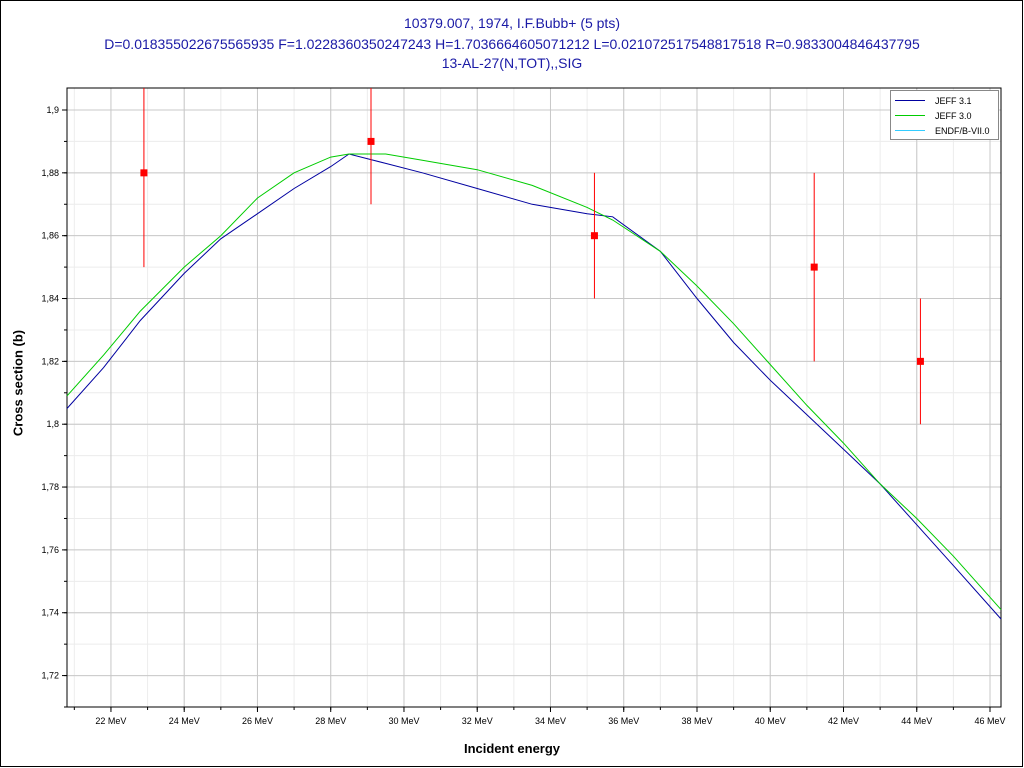  I want to click on chart-subtitle-reaction: 13-AL-27(N,TOT),,SIG, so click(512, 63).